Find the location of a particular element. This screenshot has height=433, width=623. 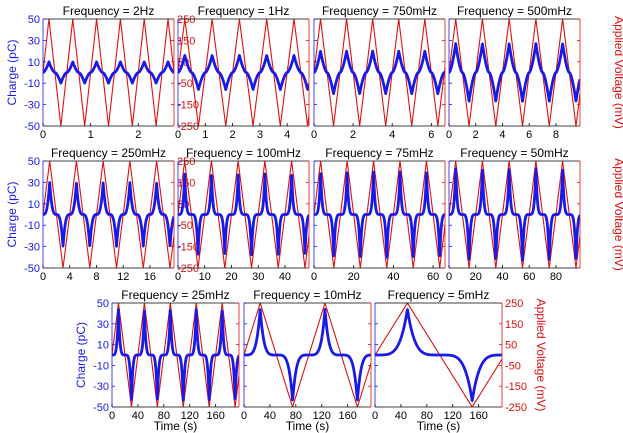

y-tick-label: -10 is located at coordinates (32, 84).